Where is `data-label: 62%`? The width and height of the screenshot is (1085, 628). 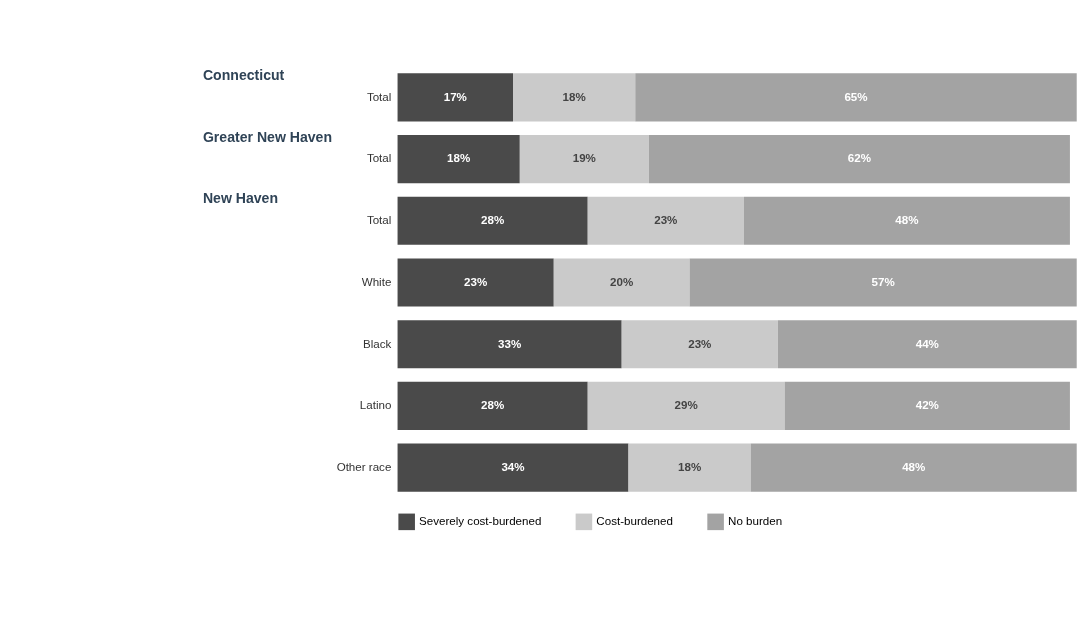
data-label: 62% is located at coordinates (859, 158).